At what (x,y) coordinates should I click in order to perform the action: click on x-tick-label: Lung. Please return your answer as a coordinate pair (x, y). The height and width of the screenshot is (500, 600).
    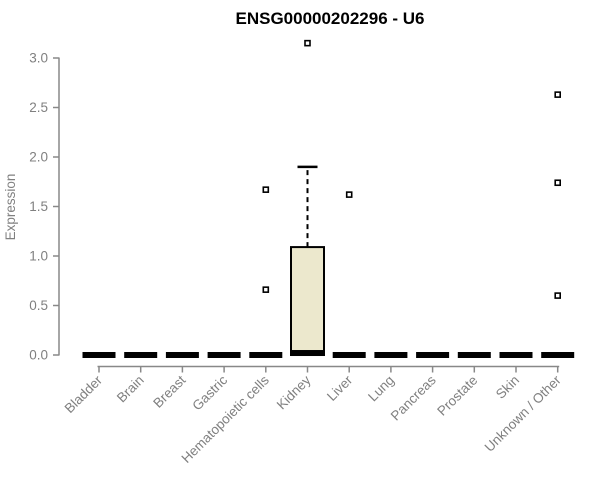
    Looking at the image, I should click on (381, 389).